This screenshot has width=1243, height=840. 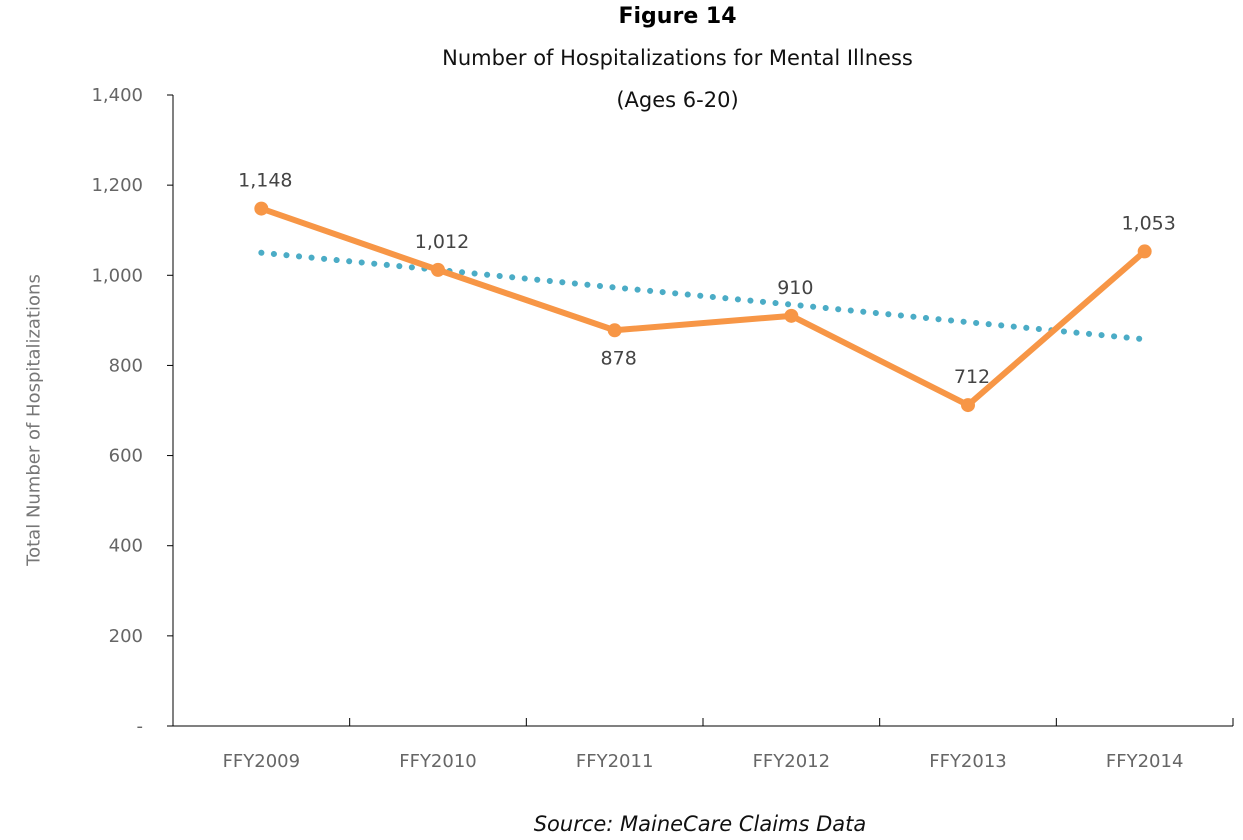 I want to click on data-label: 878, so click(x=619, y=358).